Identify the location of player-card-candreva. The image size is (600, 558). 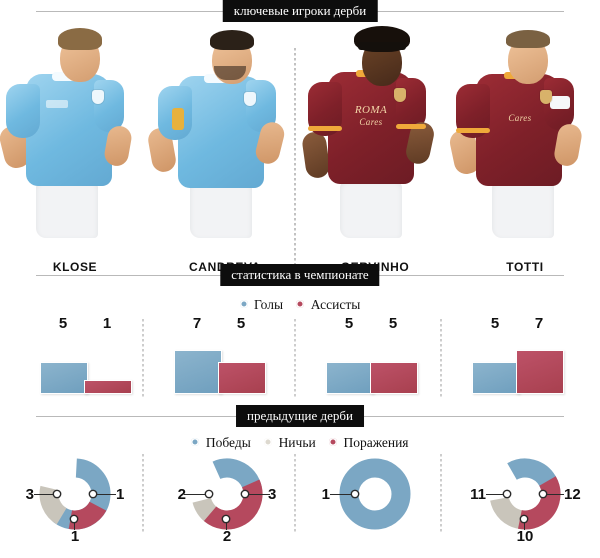
(223, 130).